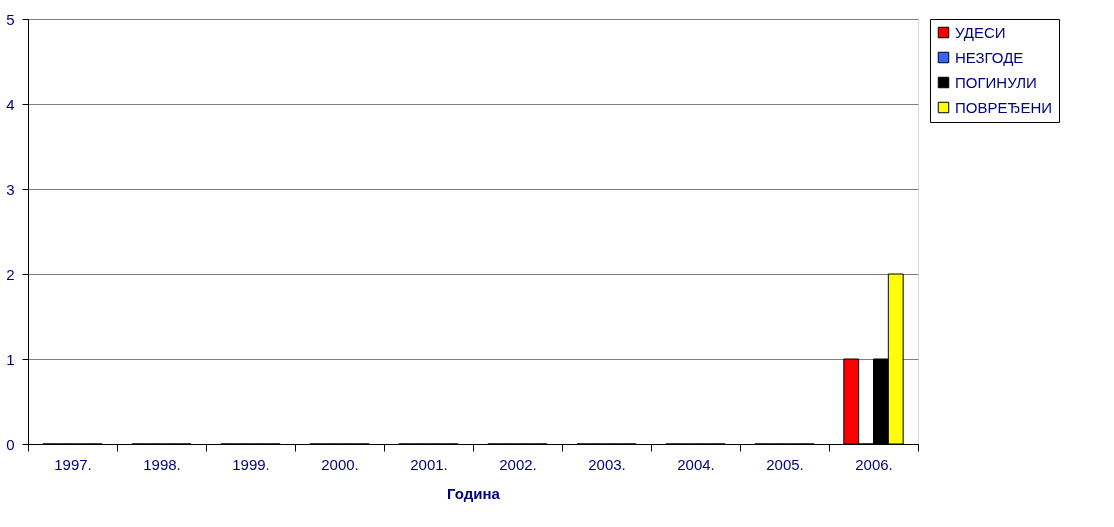 The height and width of the screenshot is (527, 1114). What do you see at coordinates (10, 444) in the screenshot?
I see `y-tick-label: 0` at bounding box center [10, 444].